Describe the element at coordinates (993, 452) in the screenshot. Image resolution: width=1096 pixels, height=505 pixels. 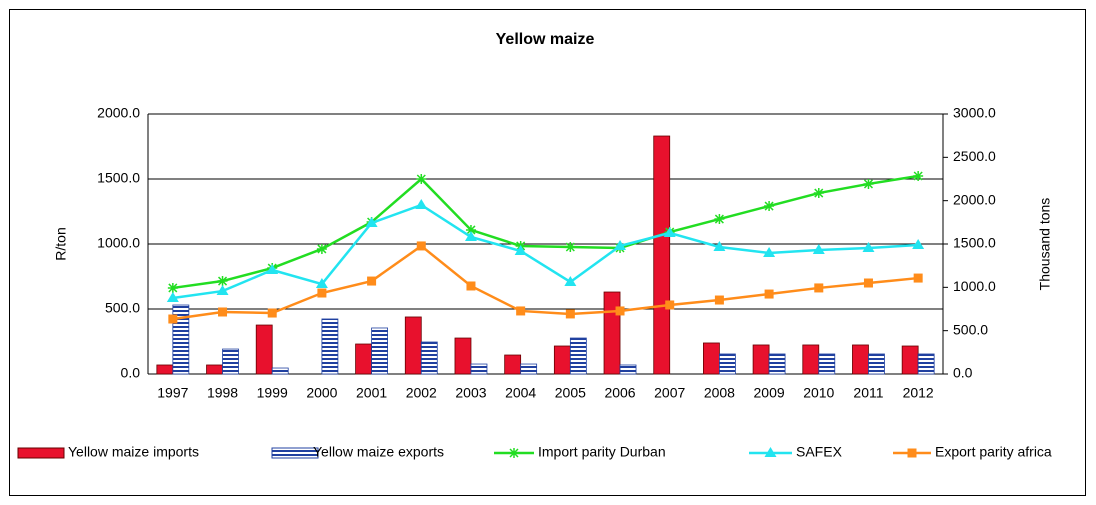
I see `legend-label: Export parity africa` at that location.